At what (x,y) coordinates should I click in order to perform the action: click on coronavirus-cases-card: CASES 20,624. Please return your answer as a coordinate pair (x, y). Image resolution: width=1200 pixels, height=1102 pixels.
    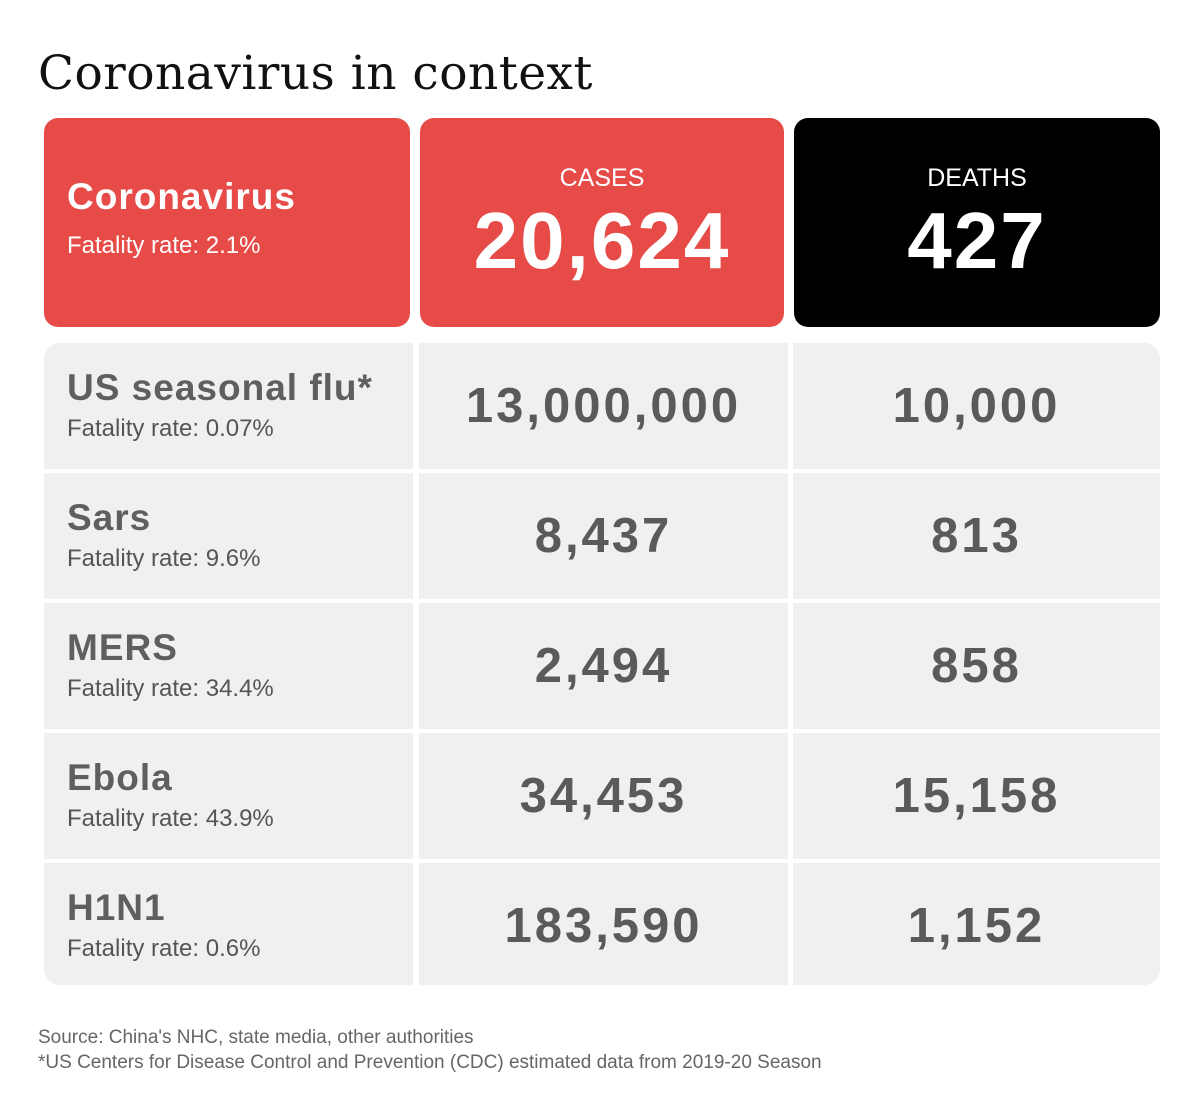
    Looking at the image, I should click on (602, 222).